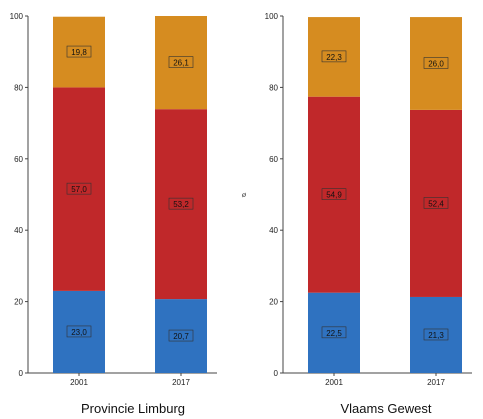 This screenshot has height=419, width=483. I want to click on data-label: 20,7, so click(181, 336).